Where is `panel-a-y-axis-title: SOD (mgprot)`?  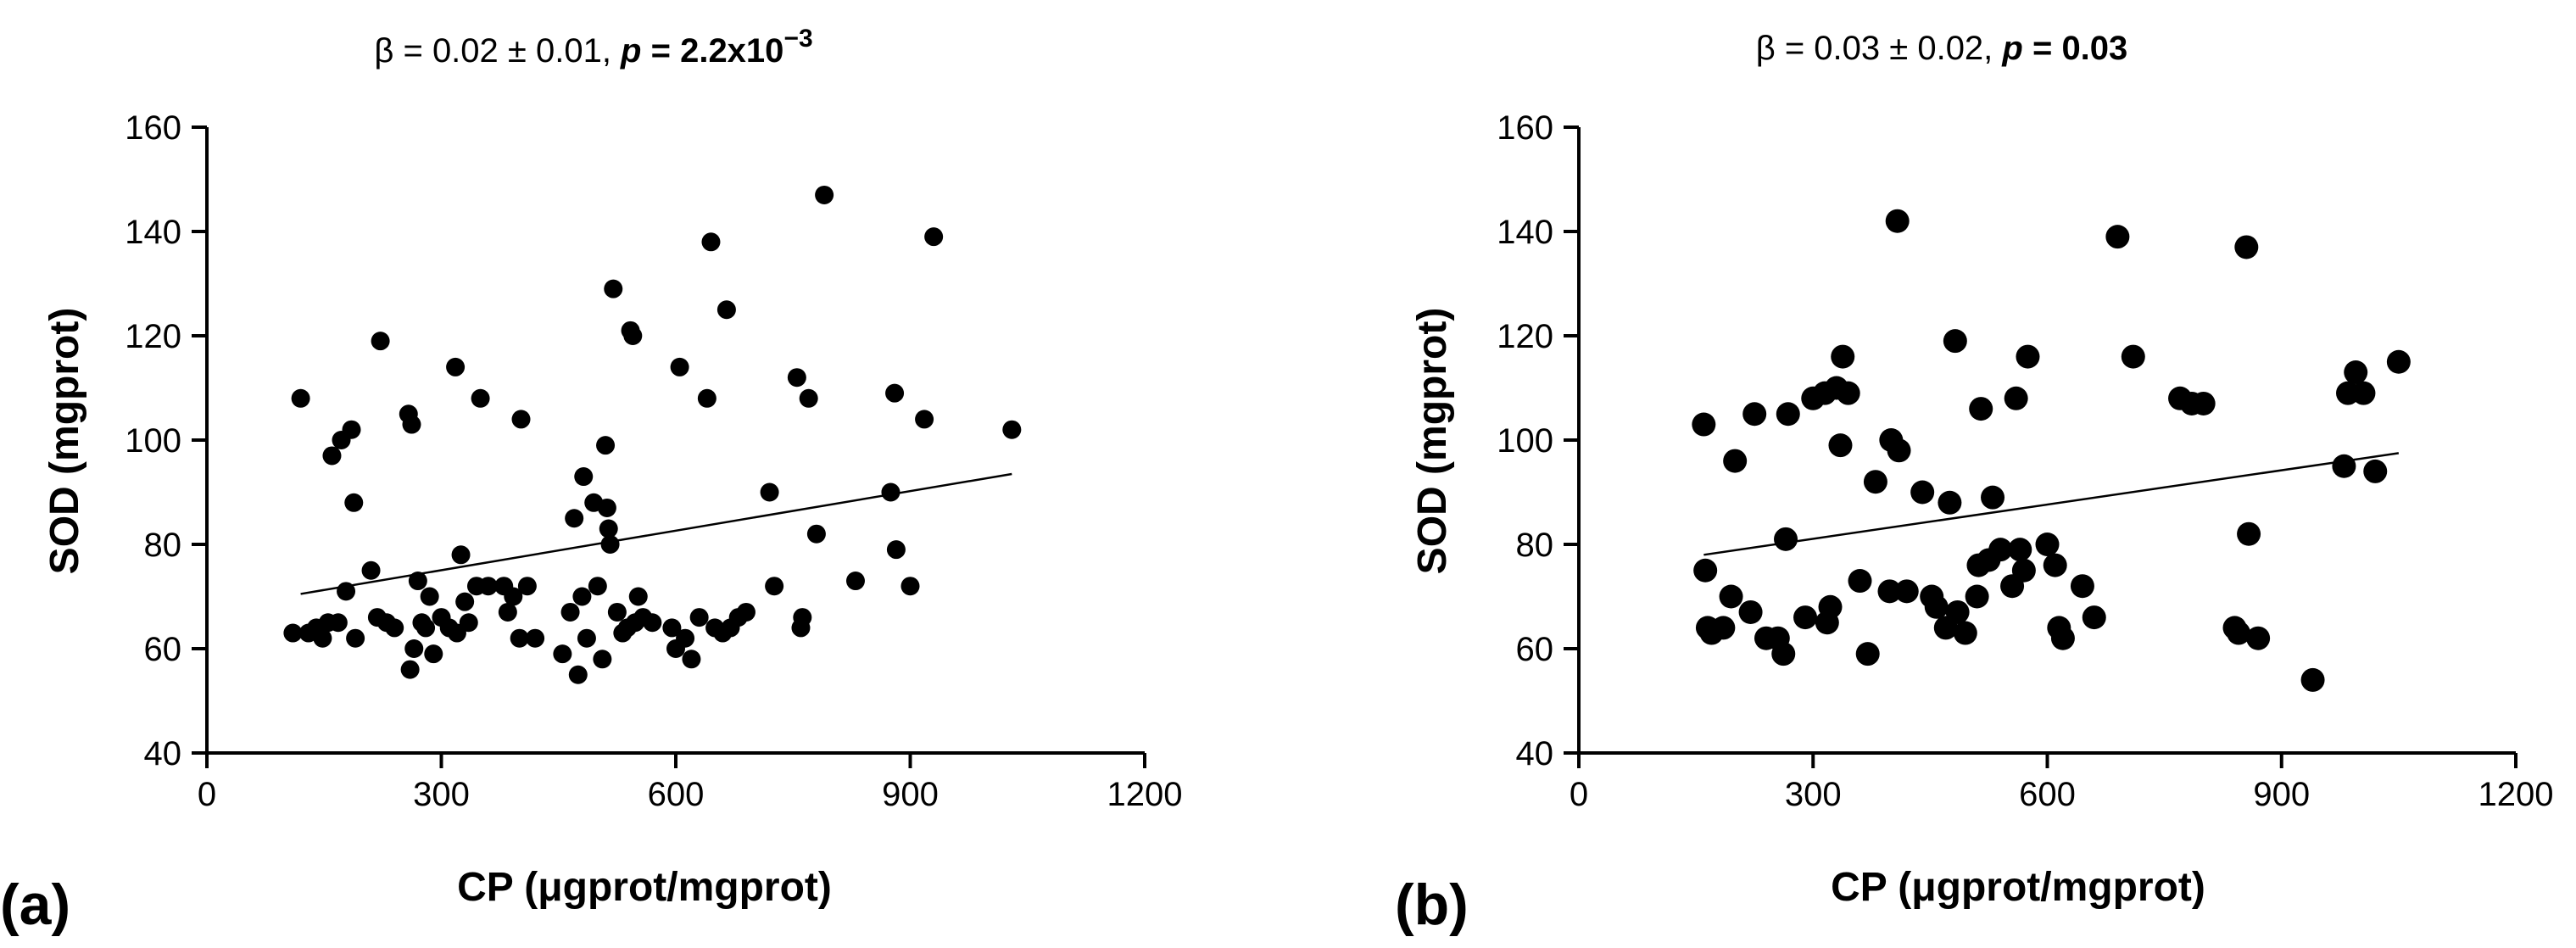
panel-a-y-axis-title: SOD (mgprot) is located at coordinates (64, 441).